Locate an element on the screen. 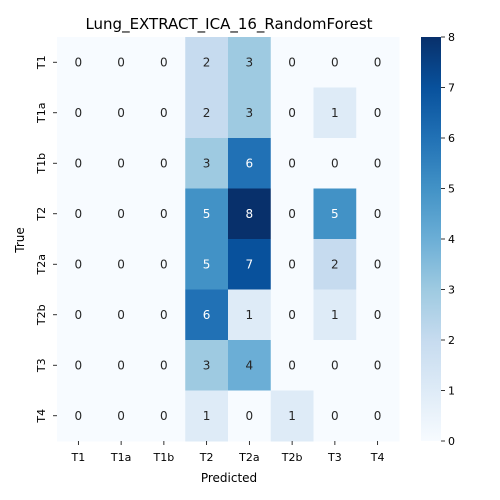 The image size is (500, 500). y-axis-label: True is located at coordinates (20, 240).